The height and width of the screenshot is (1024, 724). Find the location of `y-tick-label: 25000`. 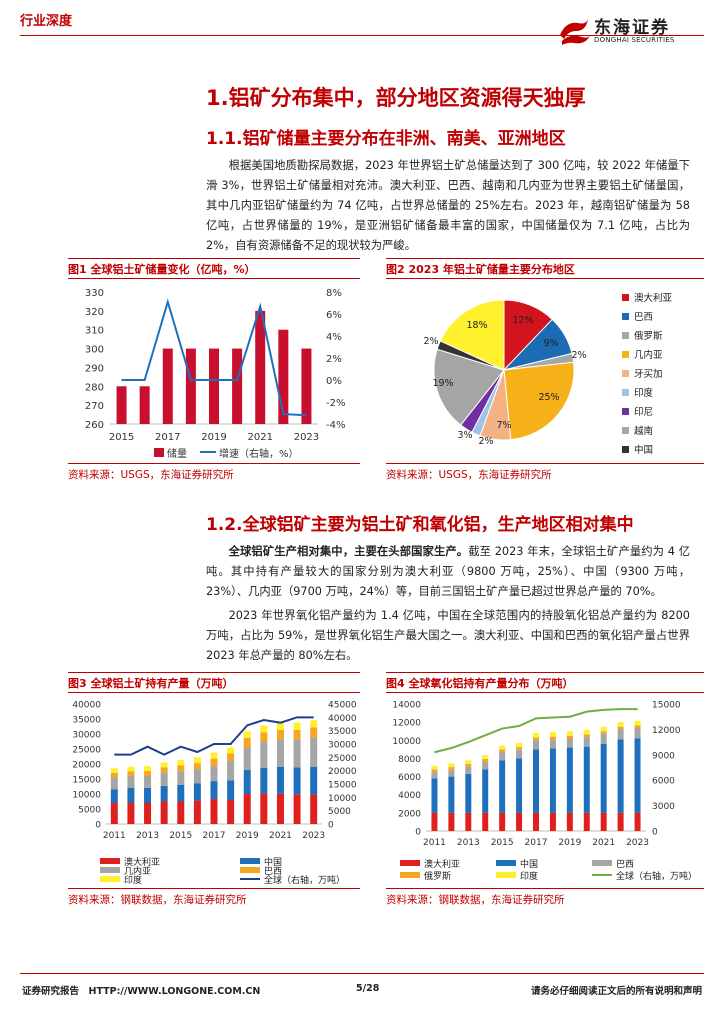

y-tick-label: 25000 is located at coordinates (86, 751).